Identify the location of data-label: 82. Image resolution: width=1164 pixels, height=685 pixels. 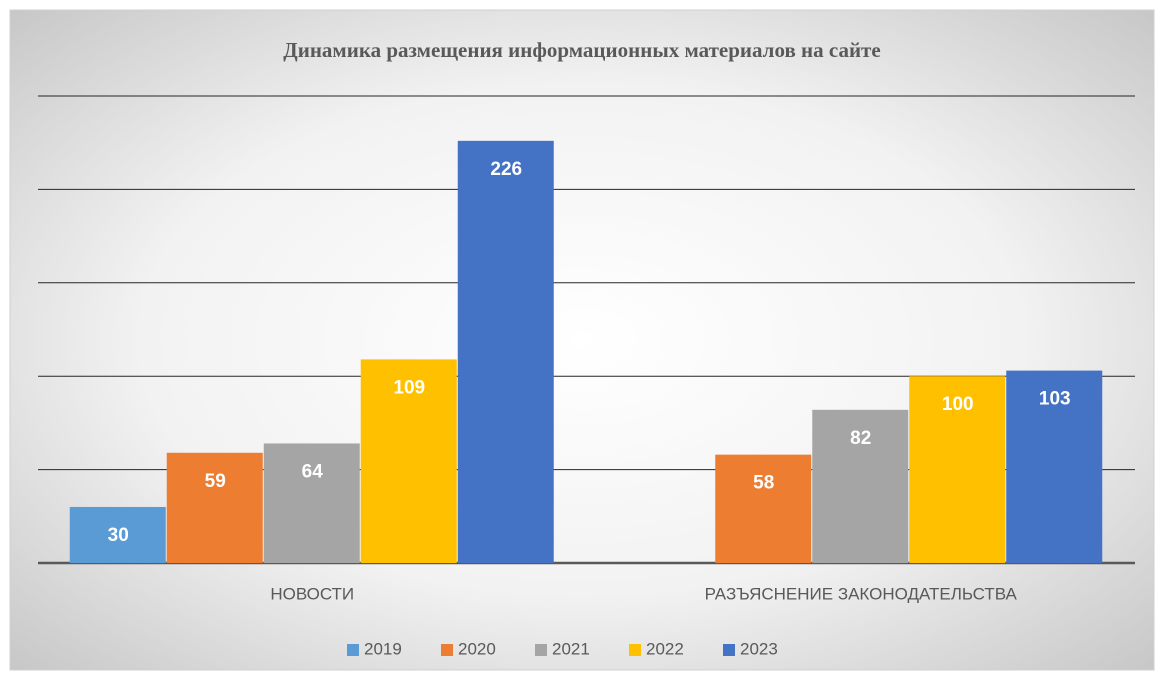
(860, 438).